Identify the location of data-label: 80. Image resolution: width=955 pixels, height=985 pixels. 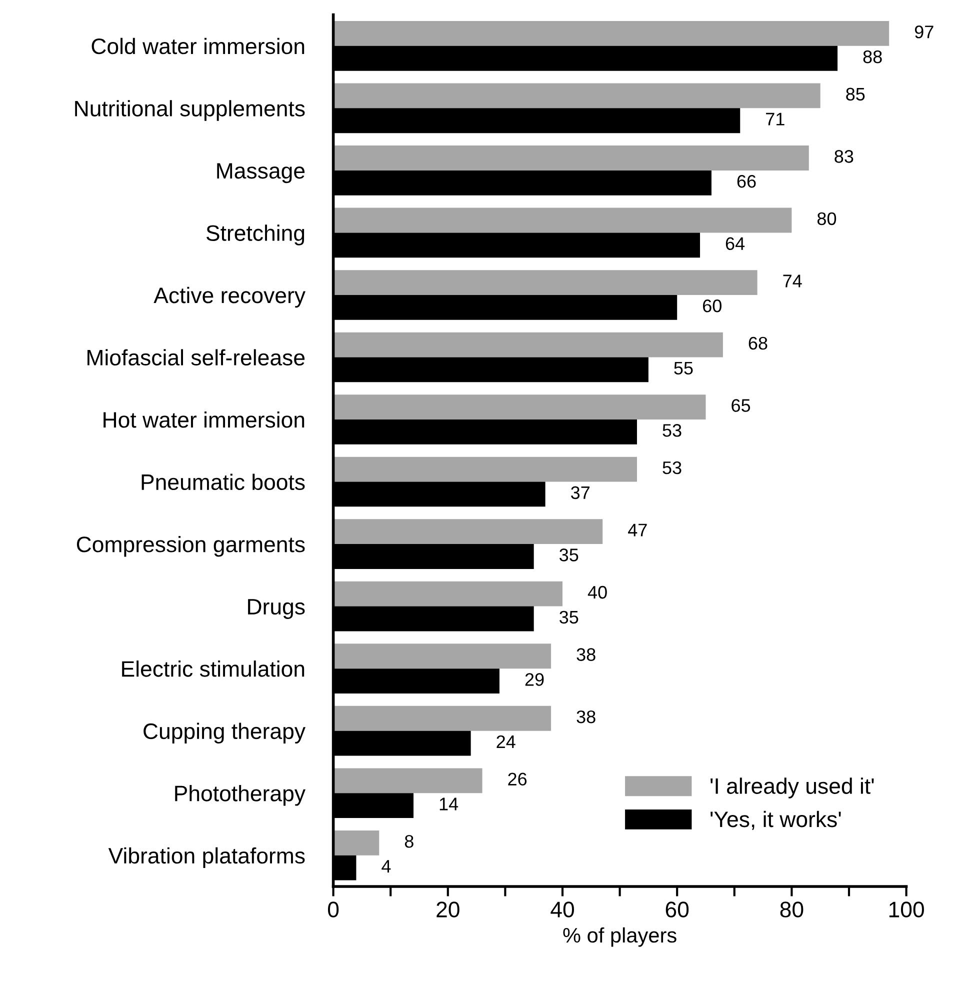
(826, 219).